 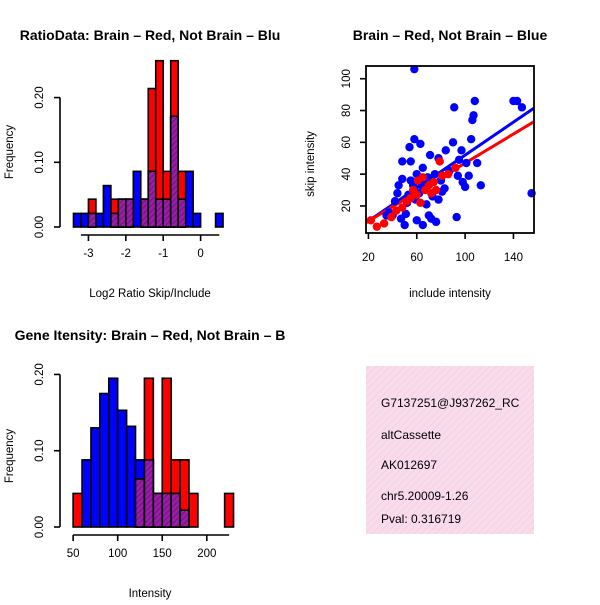 I want to click on info-box-clip-mask, so click(x=567, y=450).